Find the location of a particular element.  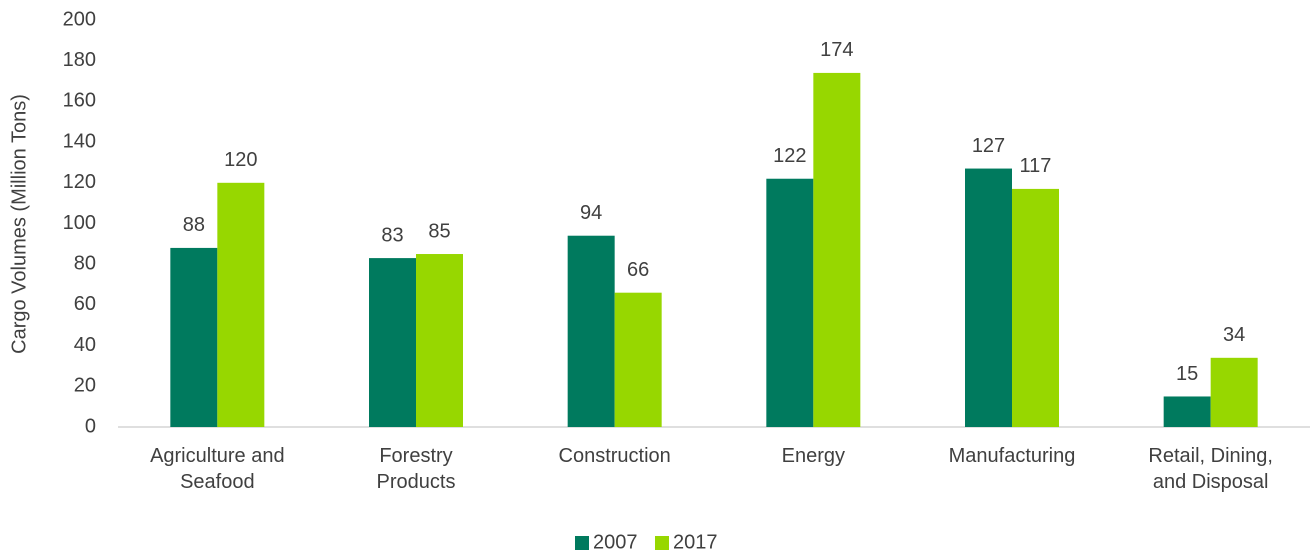

data-label: 83 is located at coordinates (392, 235).